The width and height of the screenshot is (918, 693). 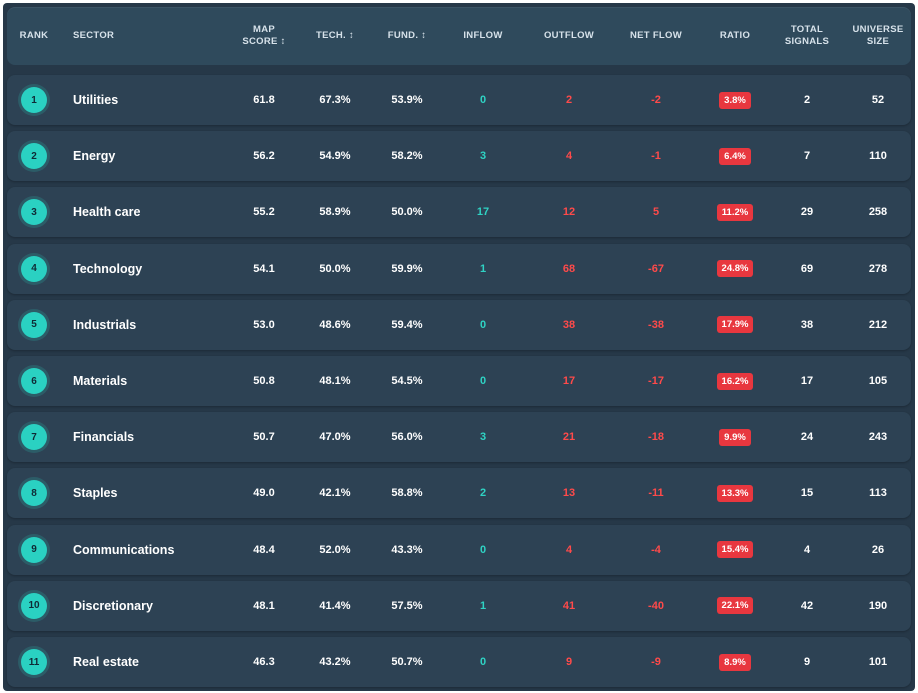 What do you see at coordinates (807, 324) in the screenshot?
I see `total-signals-cell: 38` at bounding box center [807, 324].